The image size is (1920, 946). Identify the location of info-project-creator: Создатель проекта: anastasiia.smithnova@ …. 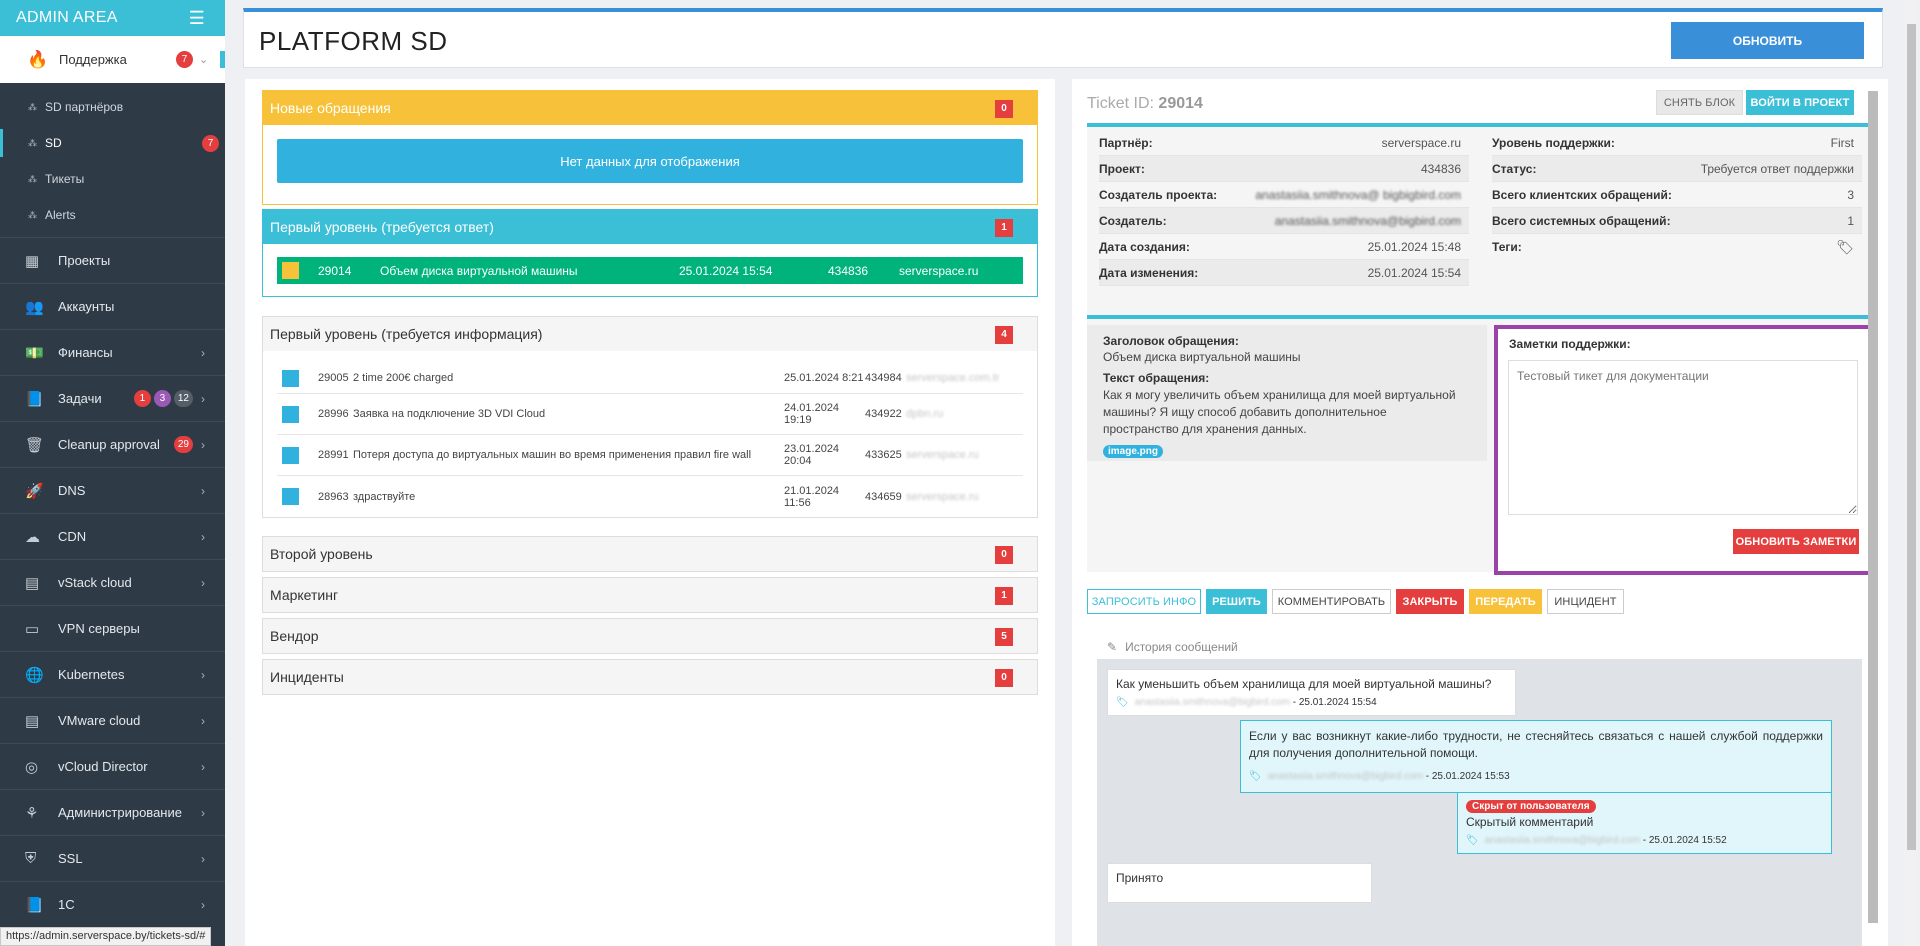
(1284, 195).